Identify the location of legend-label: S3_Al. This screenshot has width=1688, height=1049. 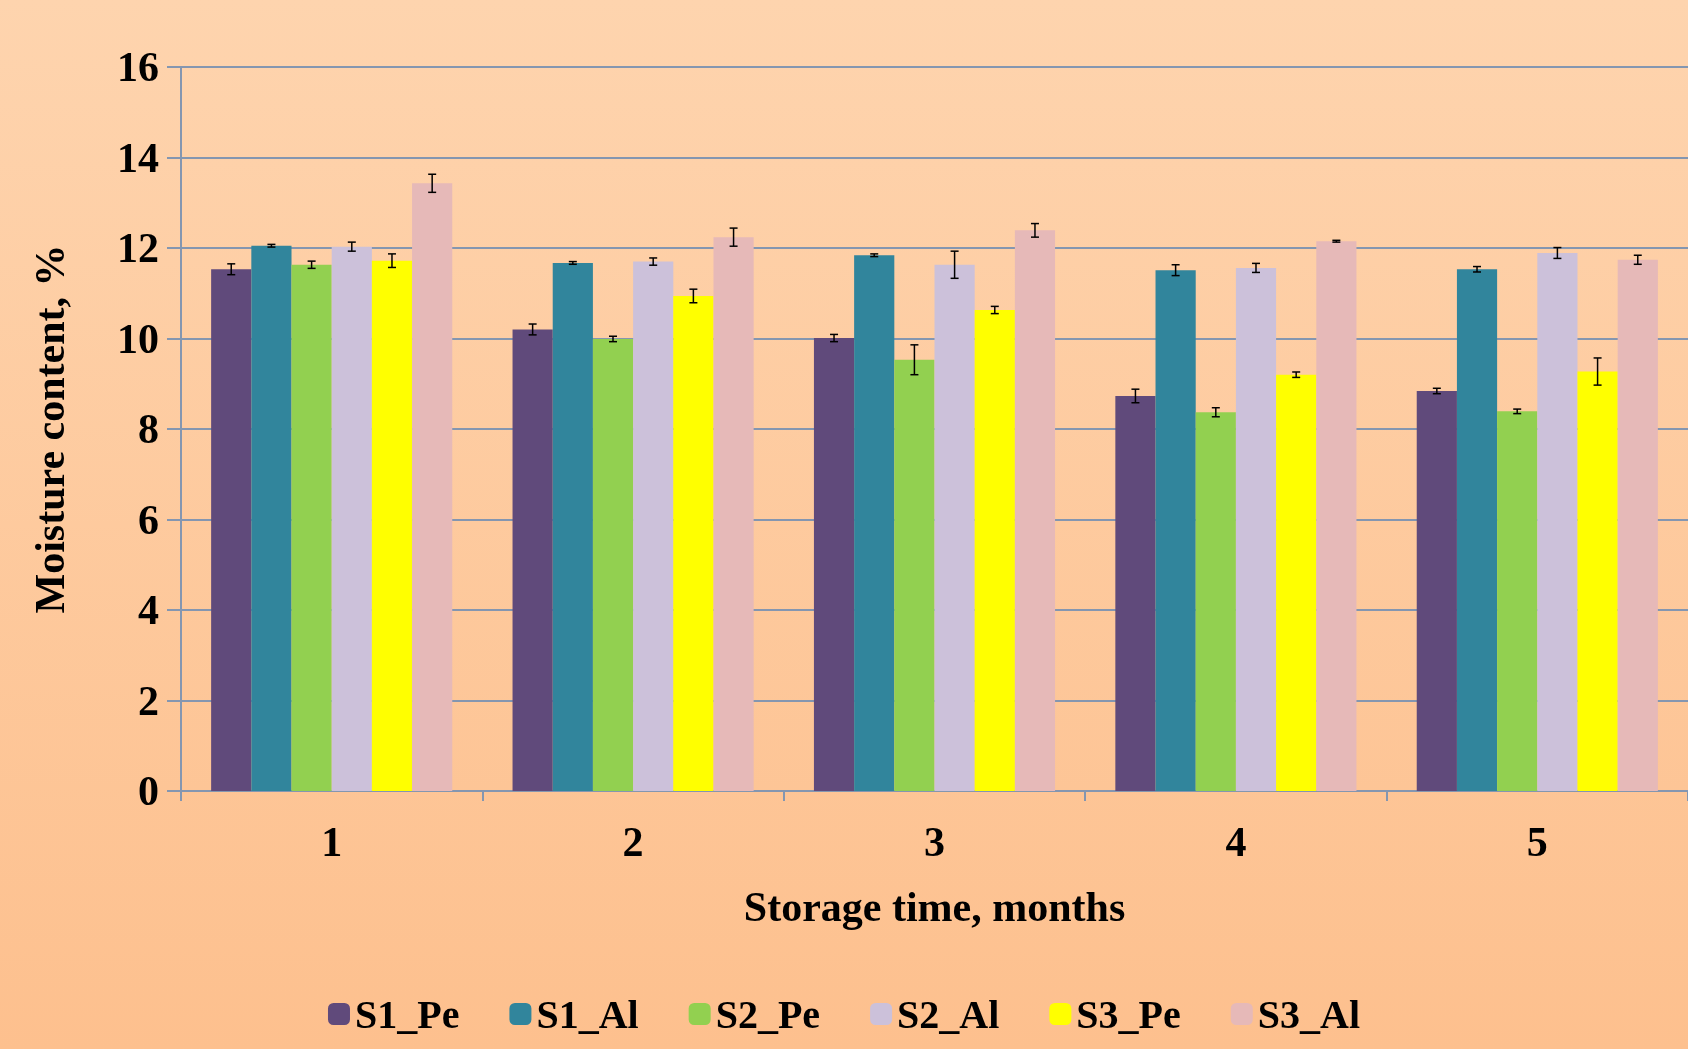
(1309, 1014).